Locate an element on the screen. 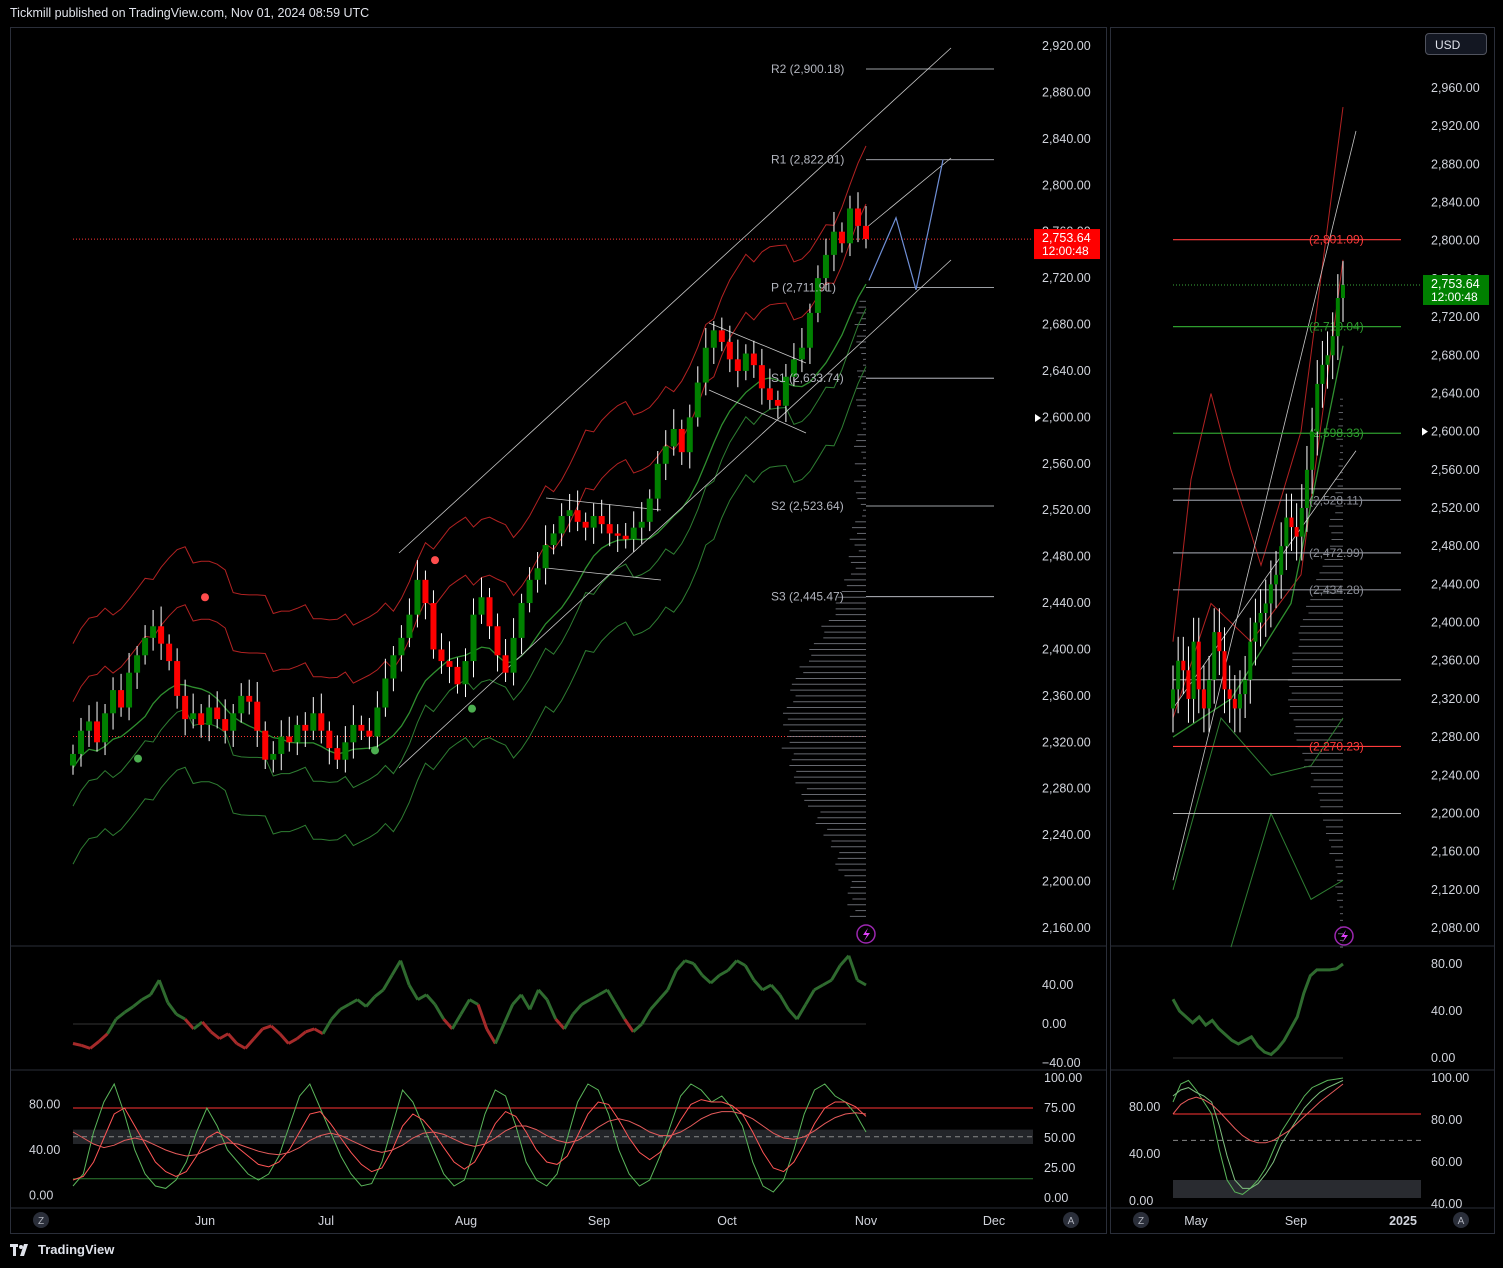 The image size is (1503, 1268). y-tick-label: 2,840.00 is located at coordinates (1455, 203).